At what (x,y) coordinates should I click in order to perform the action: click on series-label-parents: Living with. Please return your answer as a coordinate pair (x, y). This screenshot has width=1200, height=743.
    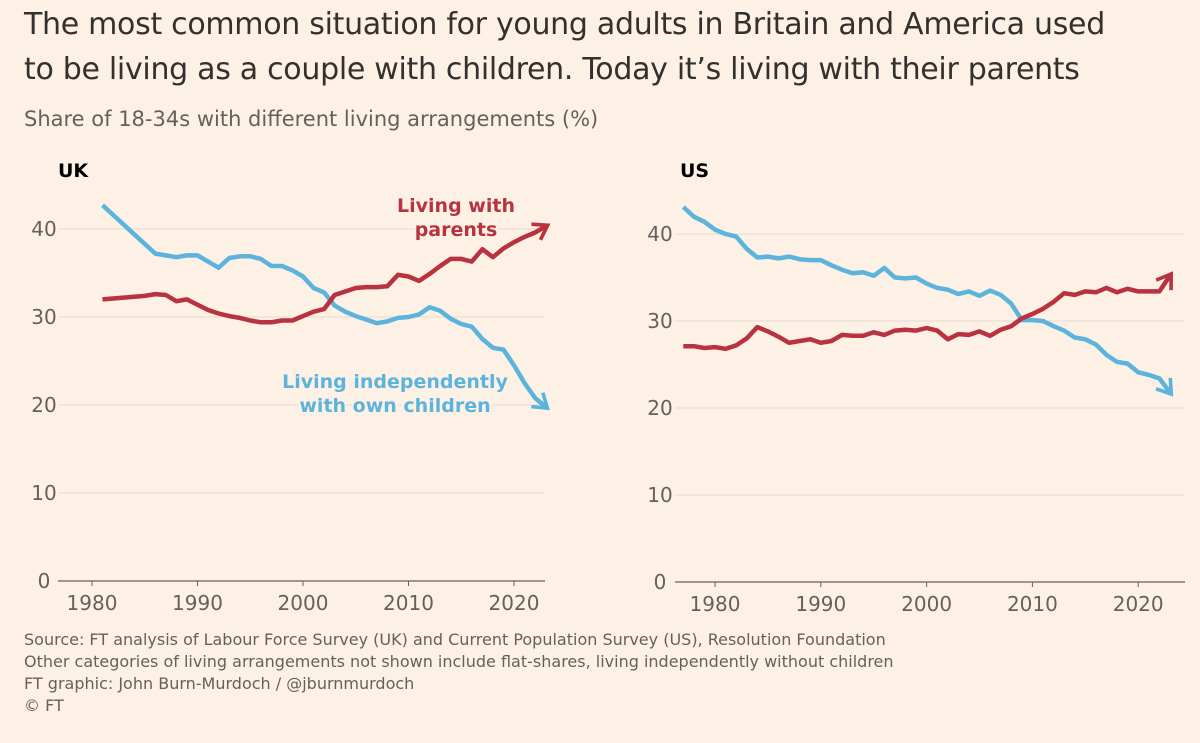
    Looking at the image, I should click on (456, 206).